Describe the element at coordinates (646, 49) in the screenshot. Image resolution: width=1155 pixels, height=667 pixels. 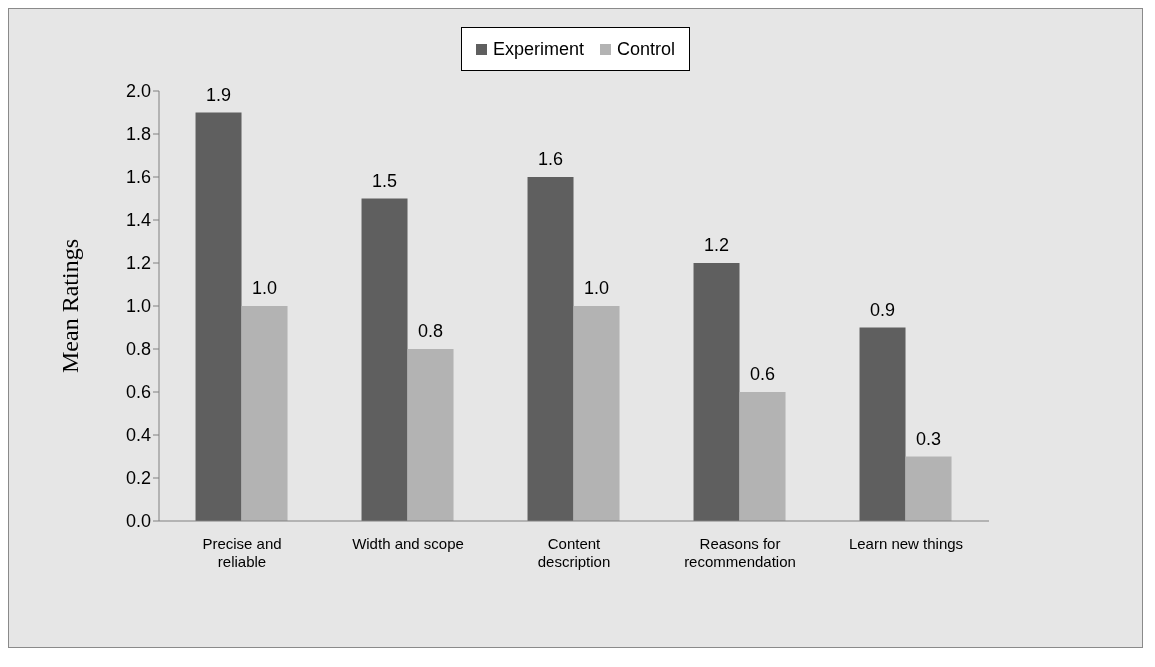
I see `legend-label: Control` at that location.